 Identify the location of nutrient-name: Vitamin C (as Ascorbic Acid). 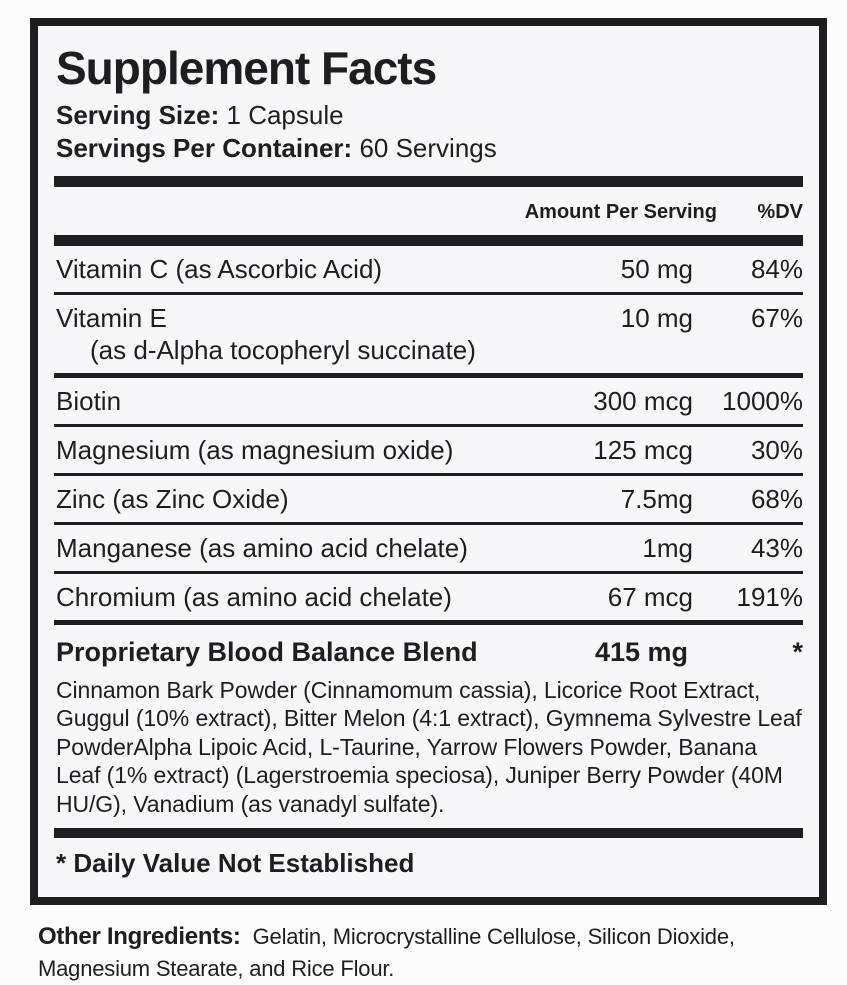
(291, 269).